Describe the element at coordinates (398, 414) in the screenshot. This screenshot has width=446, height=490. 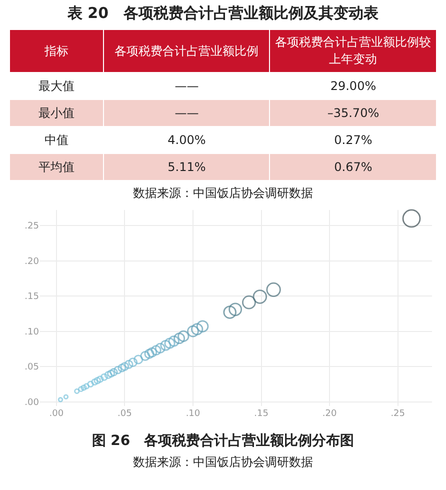
I see `x-tick-label: .25` at that location.